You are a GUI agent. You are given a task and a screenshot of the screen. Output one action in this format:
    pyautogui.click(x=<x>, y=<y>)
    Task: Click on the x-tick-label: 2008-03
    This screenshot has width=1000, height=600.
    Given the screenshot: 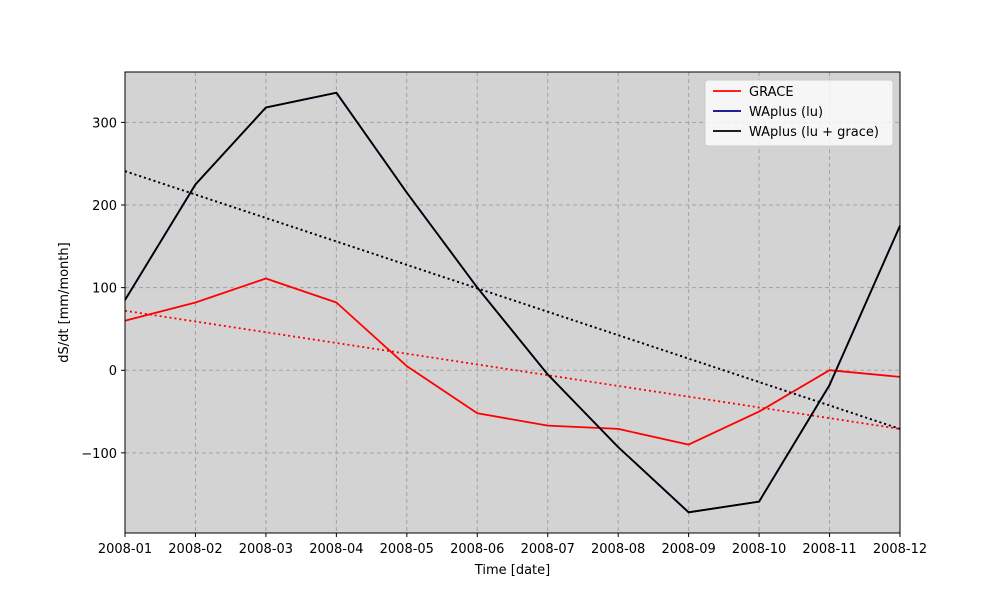 What is the action you would take?
    pyautogui.click(x=266, y=549)
    